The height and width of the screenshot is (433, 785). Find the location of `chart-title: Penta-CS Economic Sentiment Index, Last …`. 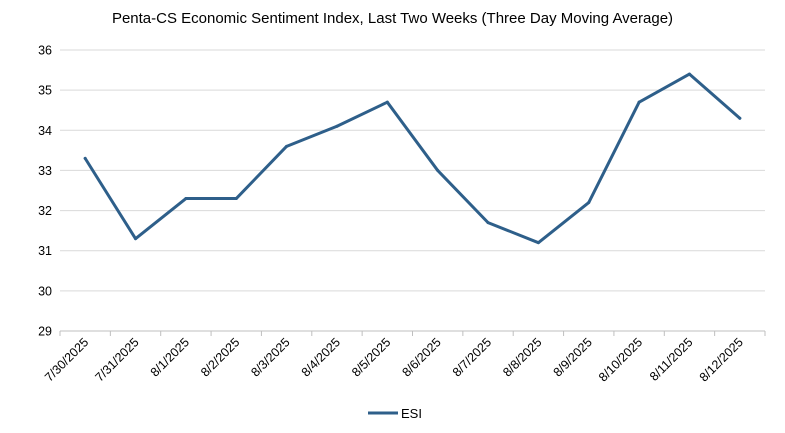

chart-title: Penta-CS Economic Sentiment Index, Last … is located at coordinates (392, 18).